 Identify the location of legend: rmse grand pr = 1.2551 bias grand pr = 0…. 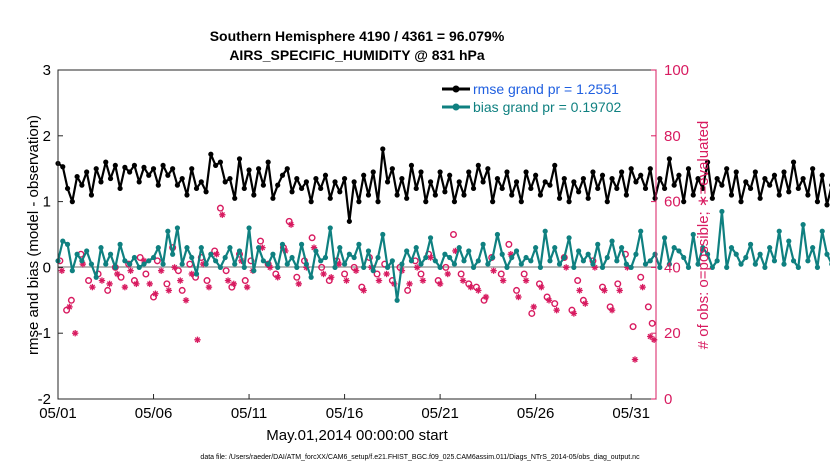
(531, 98).